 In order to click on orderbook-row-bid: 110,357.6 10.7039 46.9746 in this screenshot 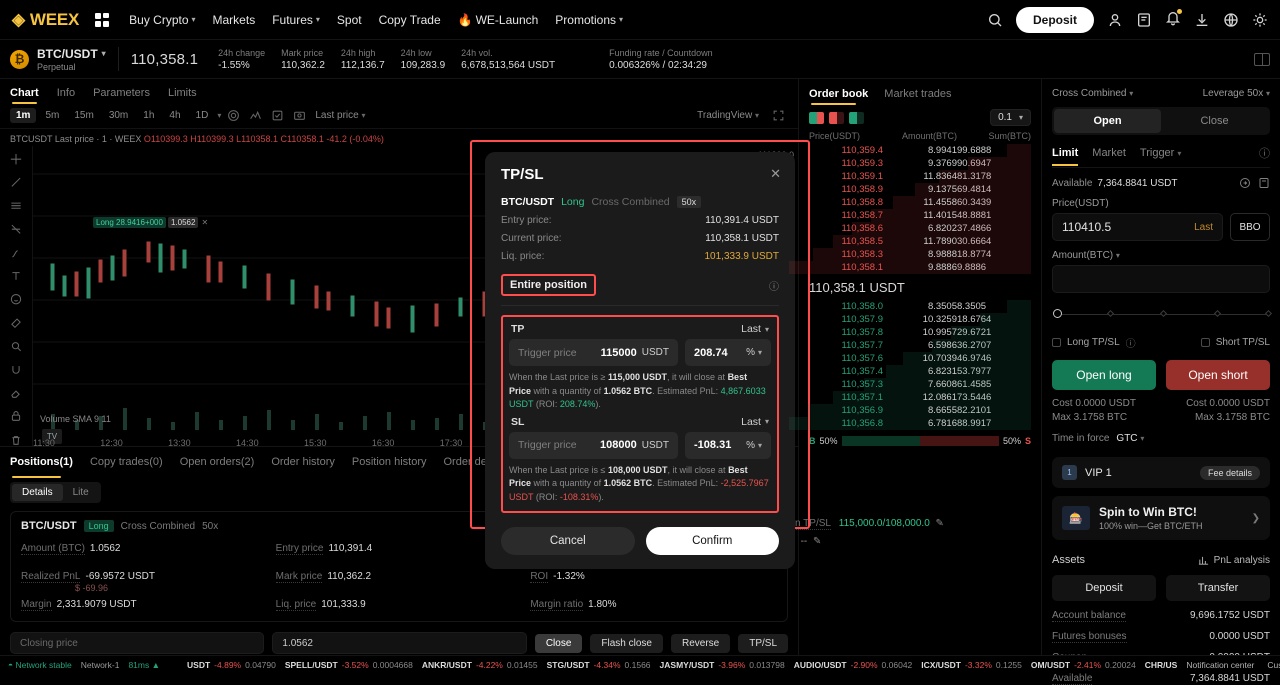, I will do `click(920, 358)`.